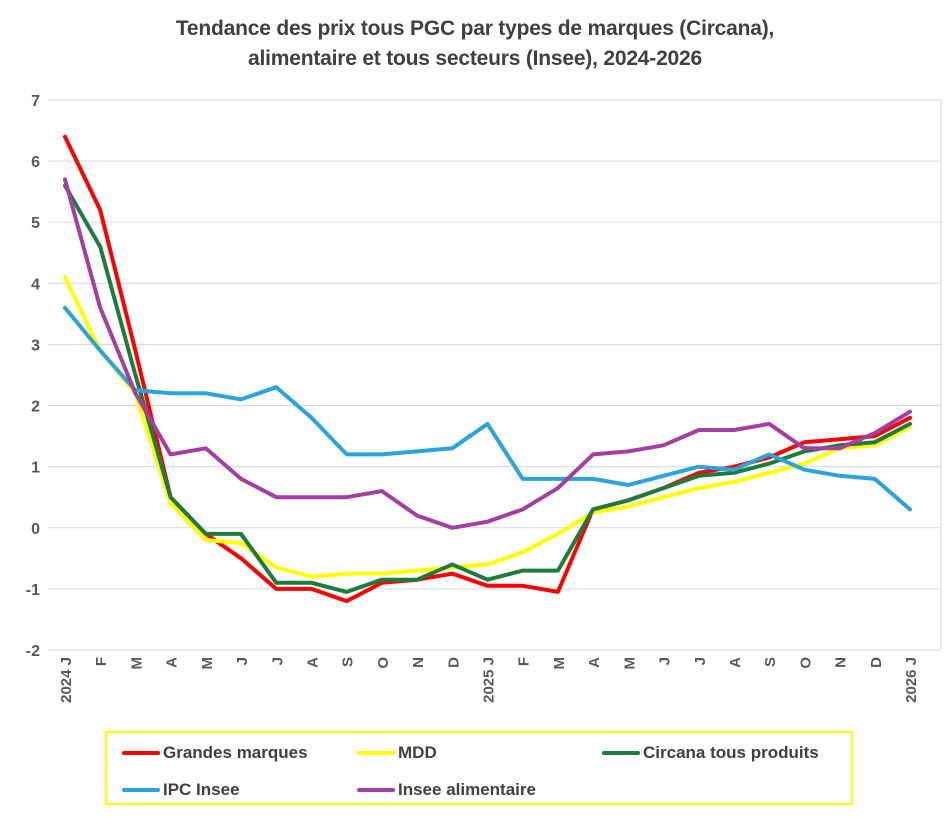 This screenshot has width=950, height=817. I want to click on y-axis-tick-label: 7, so click(35, 101).